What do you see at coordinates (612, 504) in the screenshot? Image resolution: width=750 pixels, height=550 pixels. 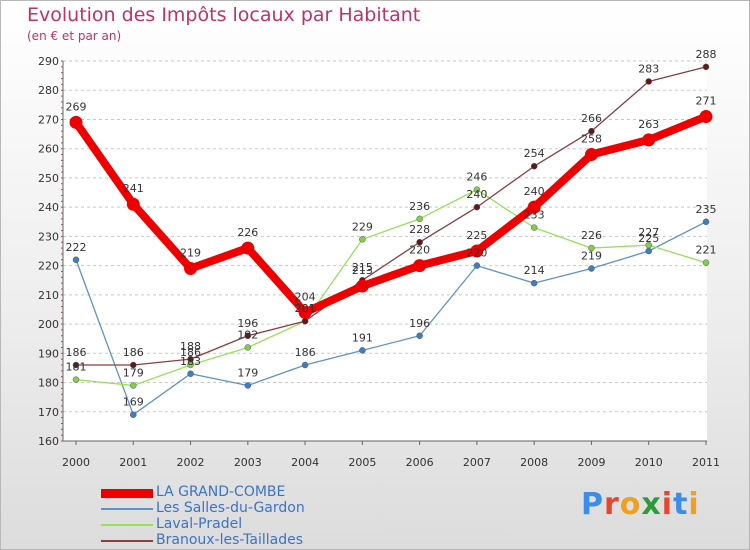 I see `logo-letter: r` at bounding box center [612, 504].